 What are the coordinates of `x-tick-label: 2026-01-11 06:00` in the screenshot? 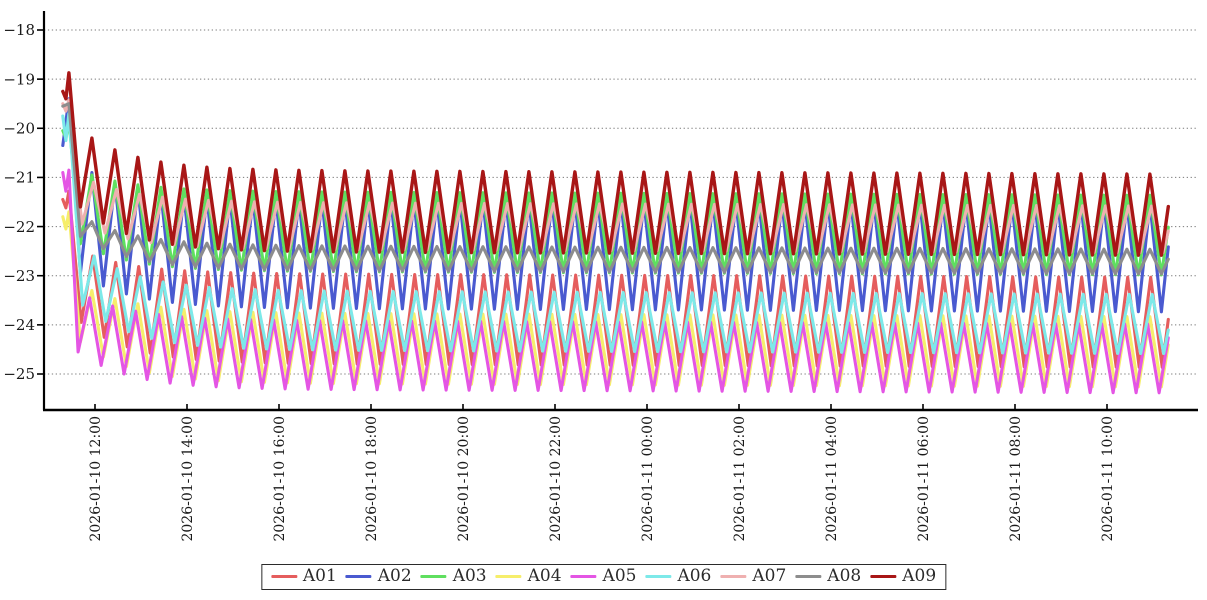 It's located at (924, 479).